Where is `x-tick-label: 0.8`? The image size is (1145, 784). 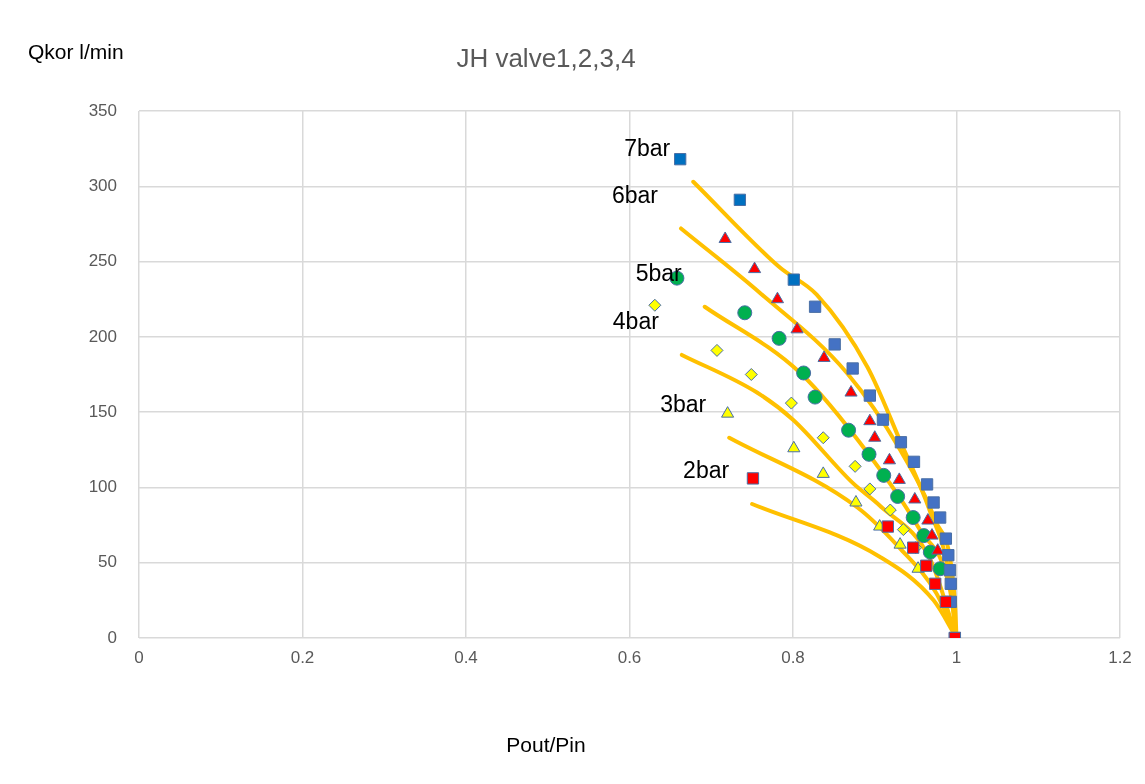
x-tick-label: 0.8 is located at coordinates (793, 657).